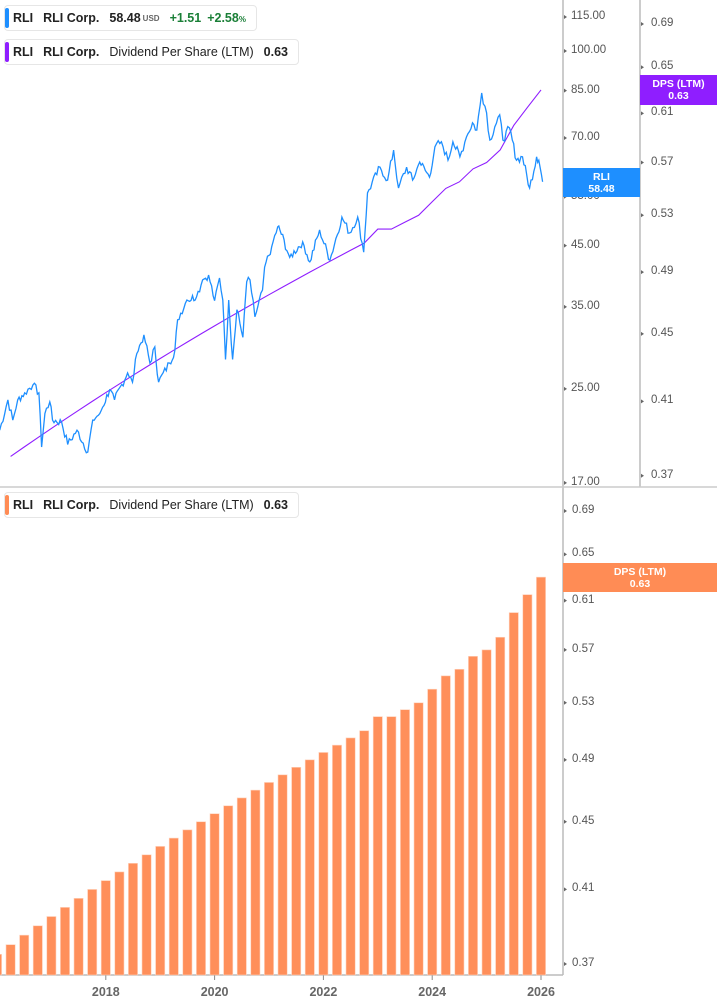  I want to click on dps-tick-label: 0.41, so click(662, 400).